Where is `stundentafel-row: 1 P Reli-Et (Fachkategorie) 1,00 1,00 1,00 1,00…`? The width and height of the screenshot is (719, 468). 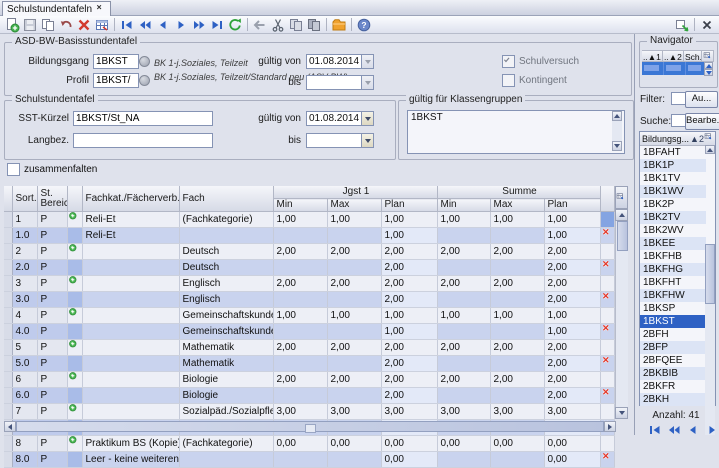
stundentafel-row: 1 P Reli-Et (Fachkategorie) 1,00 1,00 1,00 1,00… is located at coordinates (309, 219).